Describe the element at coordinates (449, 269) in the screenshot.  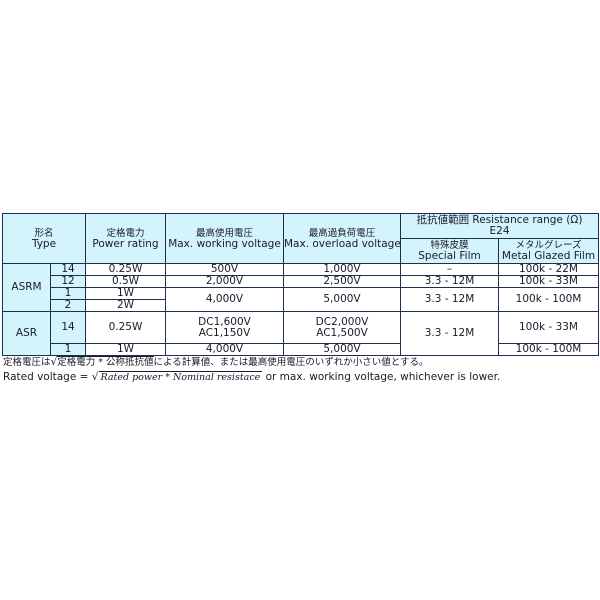
I see `special-film: –` at that location.